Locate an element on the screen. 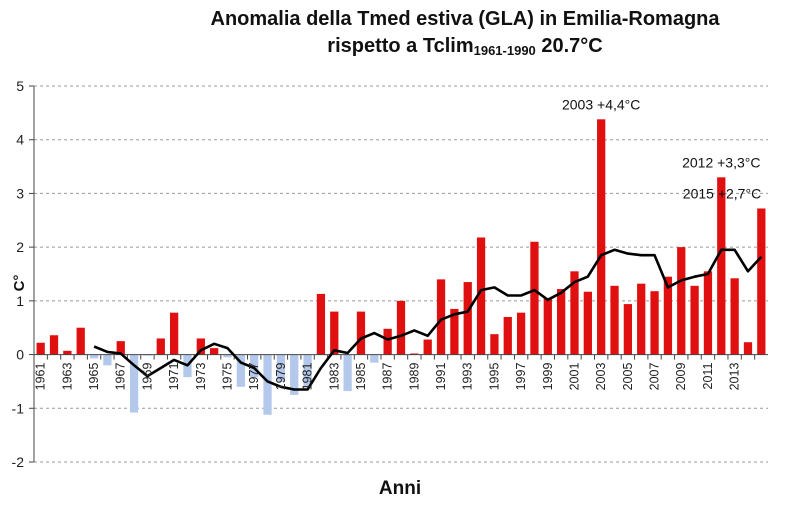  x-tick-label: 1997 is located at coordinates (521, 377).